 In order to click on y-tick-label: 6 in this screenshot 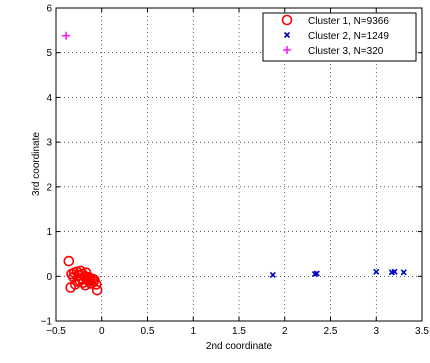, I will do `click(49, 9)`.